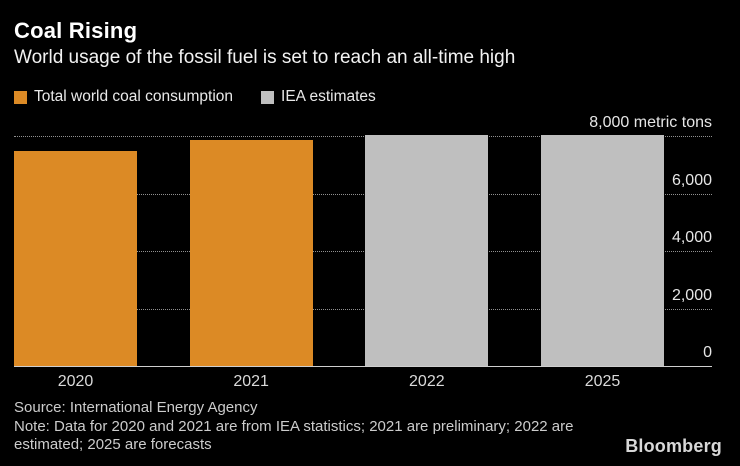 Image resolution: width=740 pixels, height=466 pixels. What do you see at coordinates (76, 30) in the screenshot?
I see `chart-title: Coal Rising` at bounding box center [76, 30].